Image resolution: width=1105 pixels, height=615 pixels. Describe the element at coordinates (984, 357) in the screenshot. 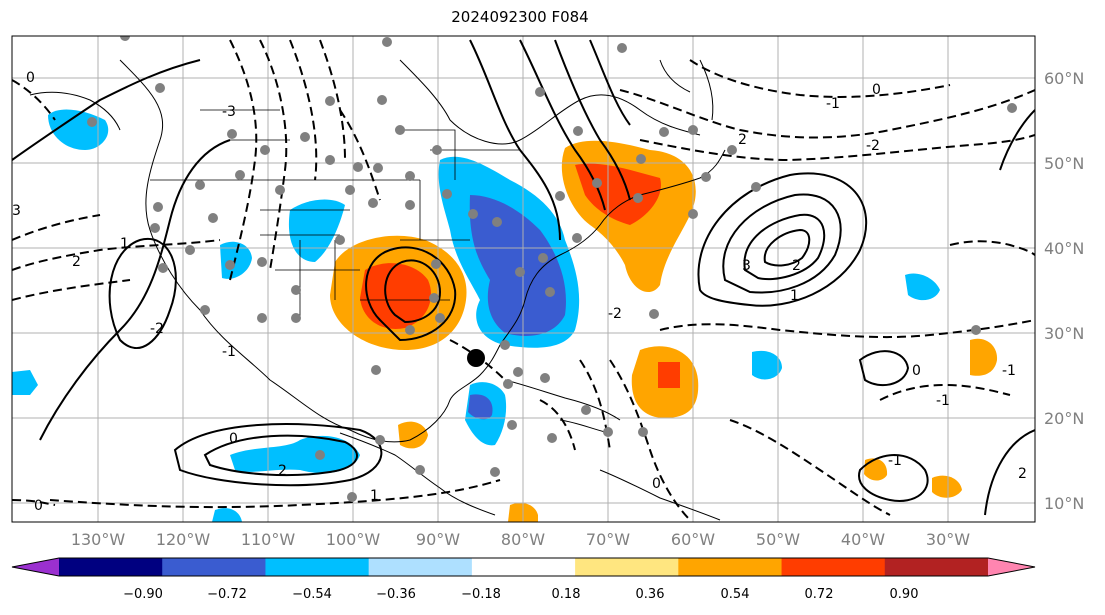

I see `positive-anomaly-east-atlantic` at that location.